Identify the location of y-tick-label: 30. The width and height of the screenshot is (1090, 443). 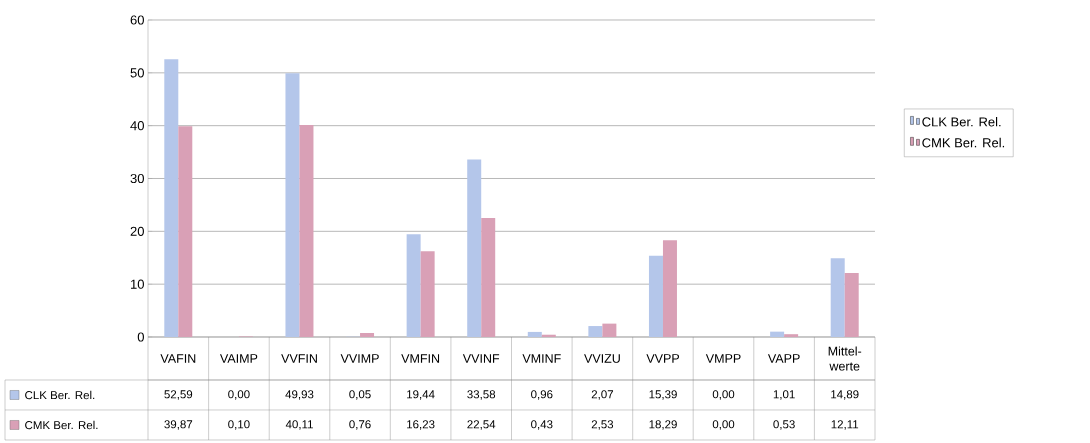
(137, 178).